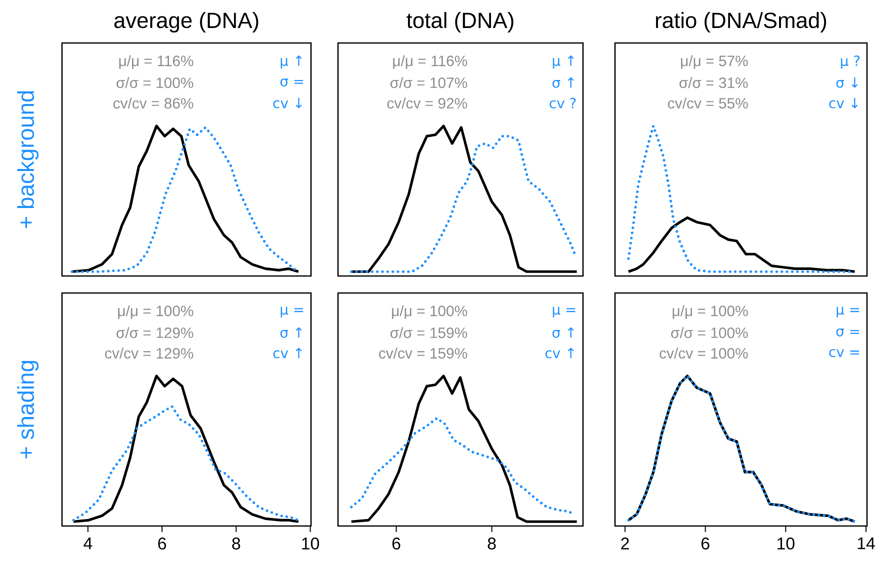  What do you see at coordinates (625, 544) in the screenshot?
I see `x-tick-label: 2` at bounding box center [625, 544].